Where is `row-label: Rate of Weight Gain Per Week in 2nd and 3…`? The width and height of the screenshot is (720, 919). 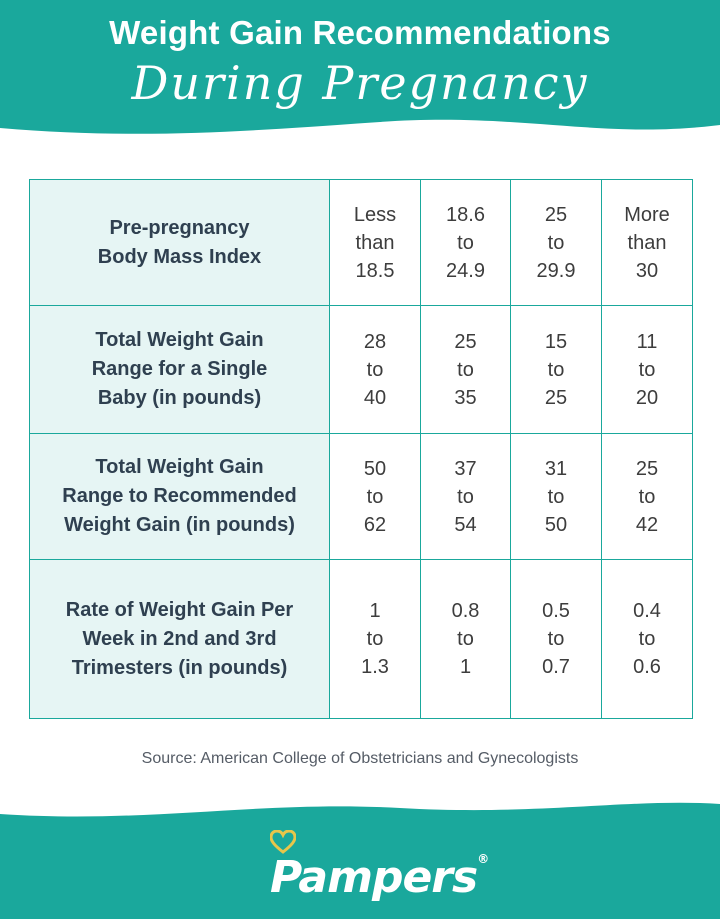 row-label: Rate of Weight Gain Per Week in 2nd and 3… is located at coordinates (179, 639).